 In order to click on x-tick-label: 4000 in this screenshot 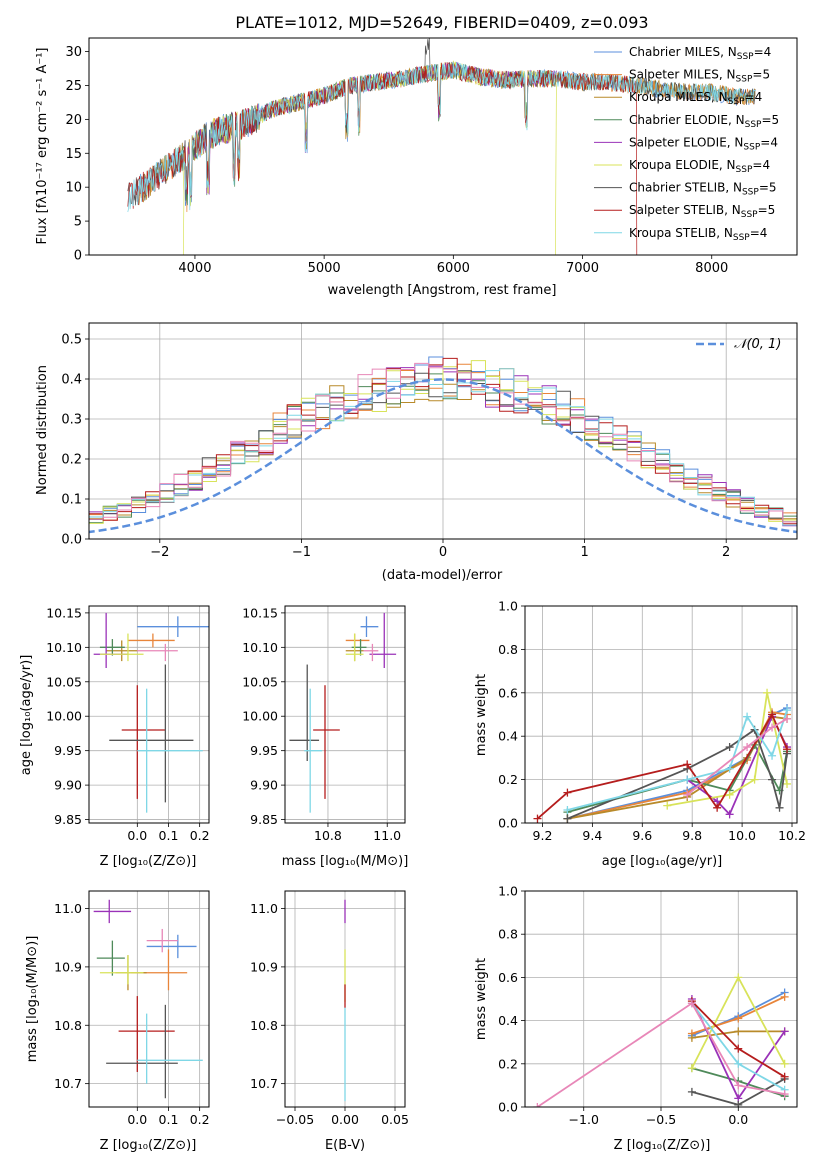, I will do `click(194, 268)`.